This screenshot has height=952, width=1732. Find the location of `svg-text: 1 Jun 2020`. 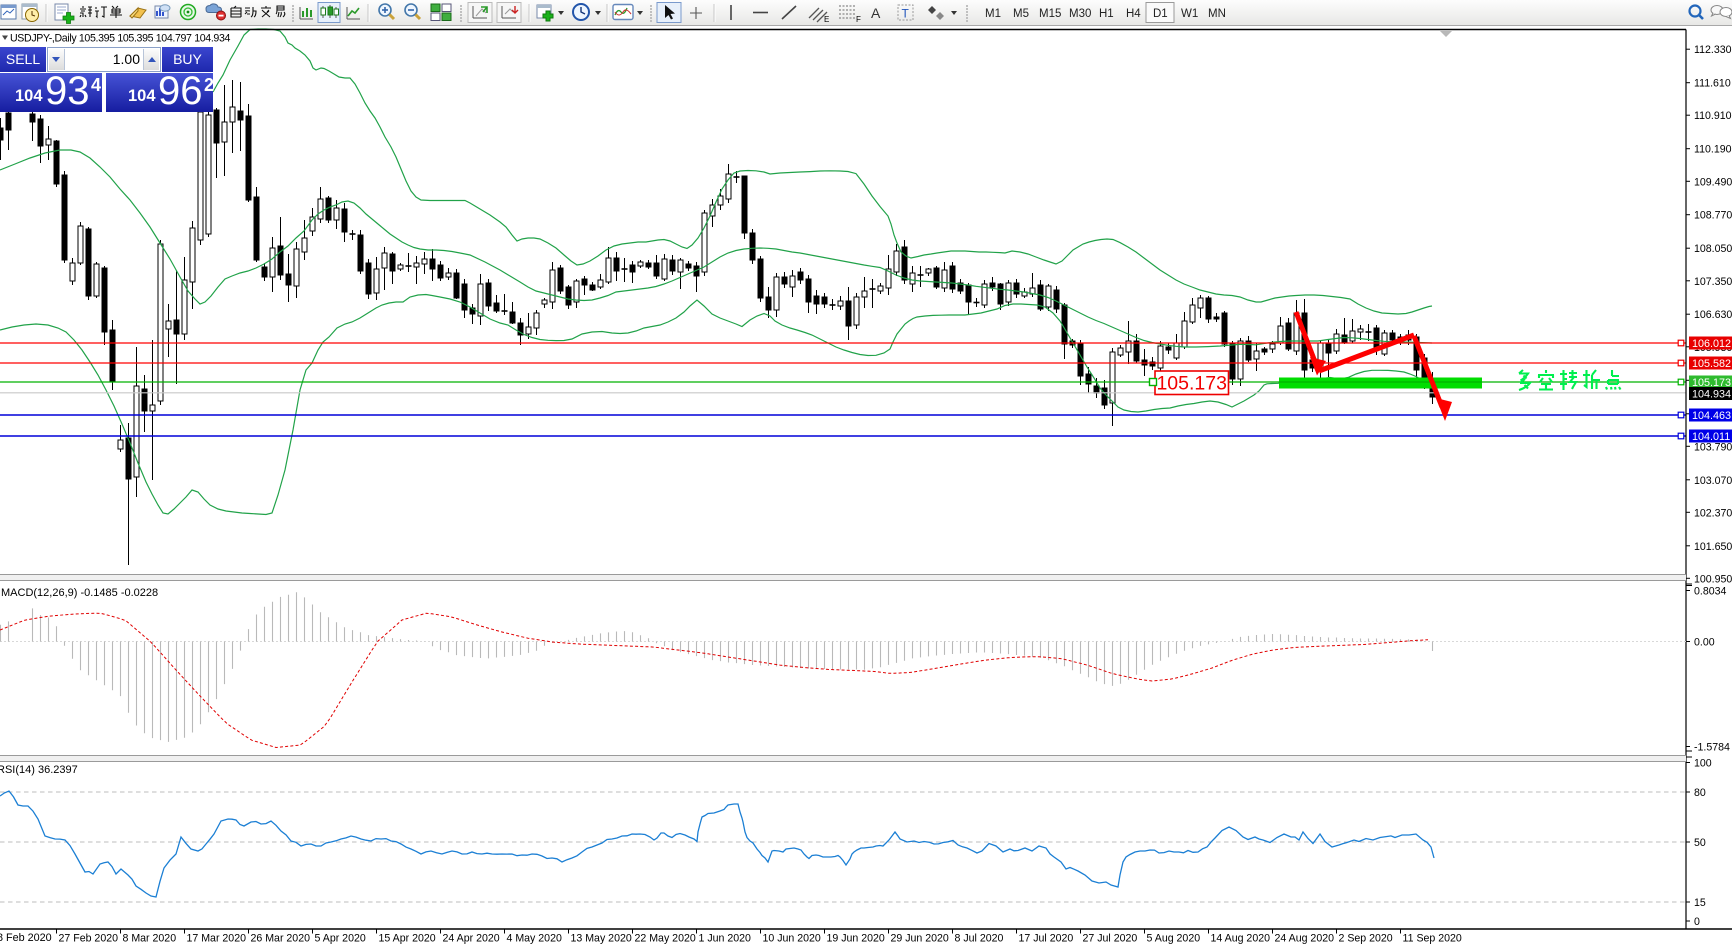

svg-text: 1 Jun 2020 is located at coordinates (725, 939).